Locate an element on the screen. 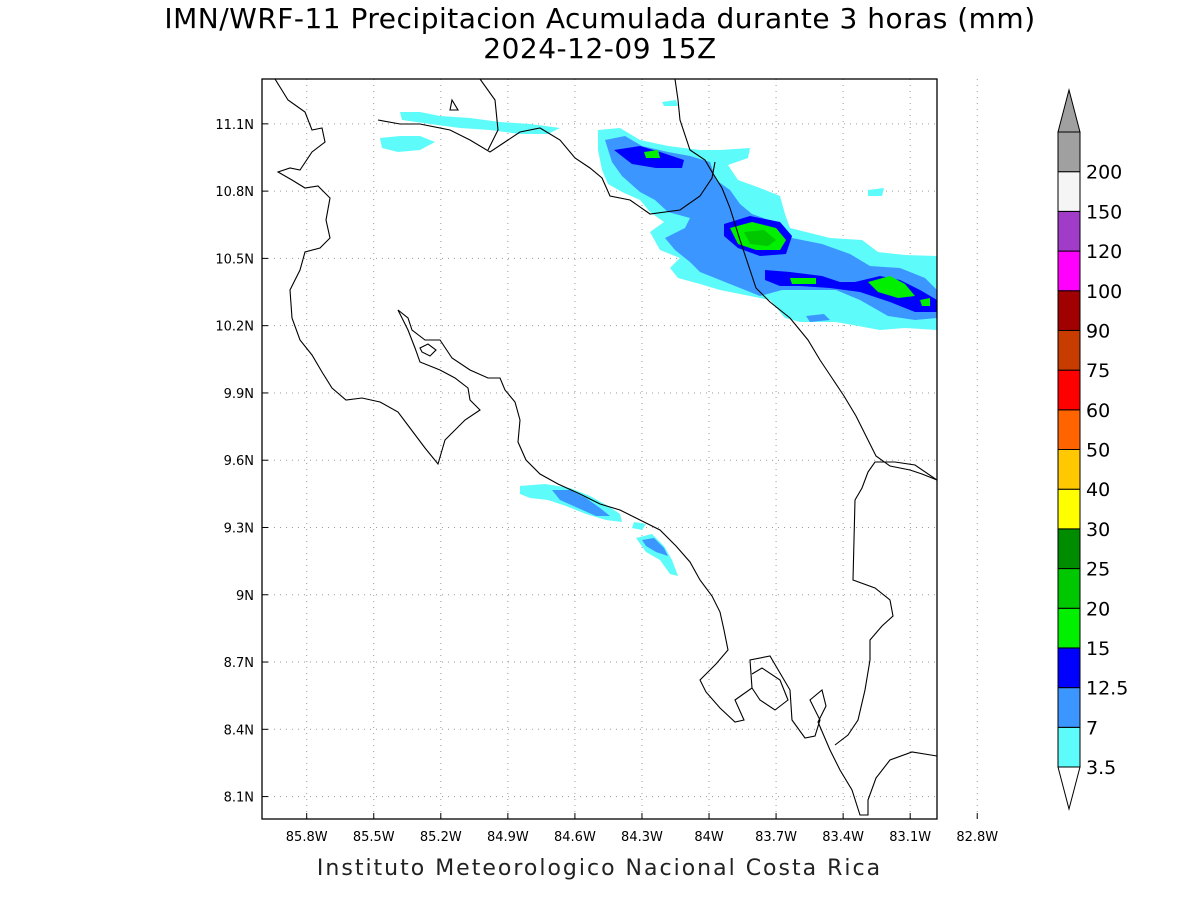 This screenshot has width=1200, height=900. colorbar-level-label: 15 is located at coordinates (1098, 649).